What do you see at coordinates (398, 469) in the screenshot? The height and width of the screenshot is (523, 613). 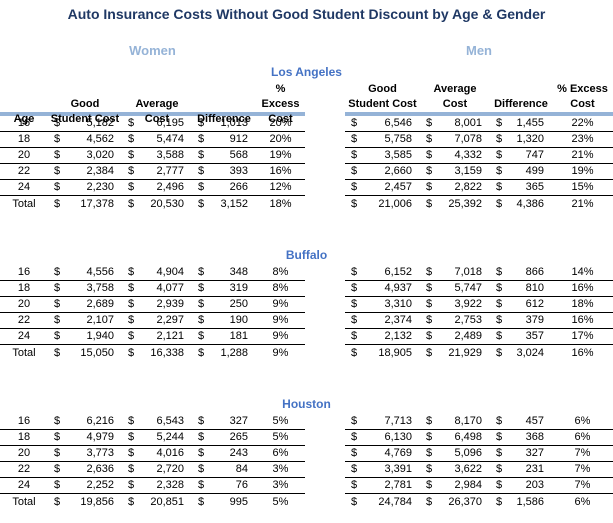 I see `cell-value: 3,391` at bounding box center [398, 469].